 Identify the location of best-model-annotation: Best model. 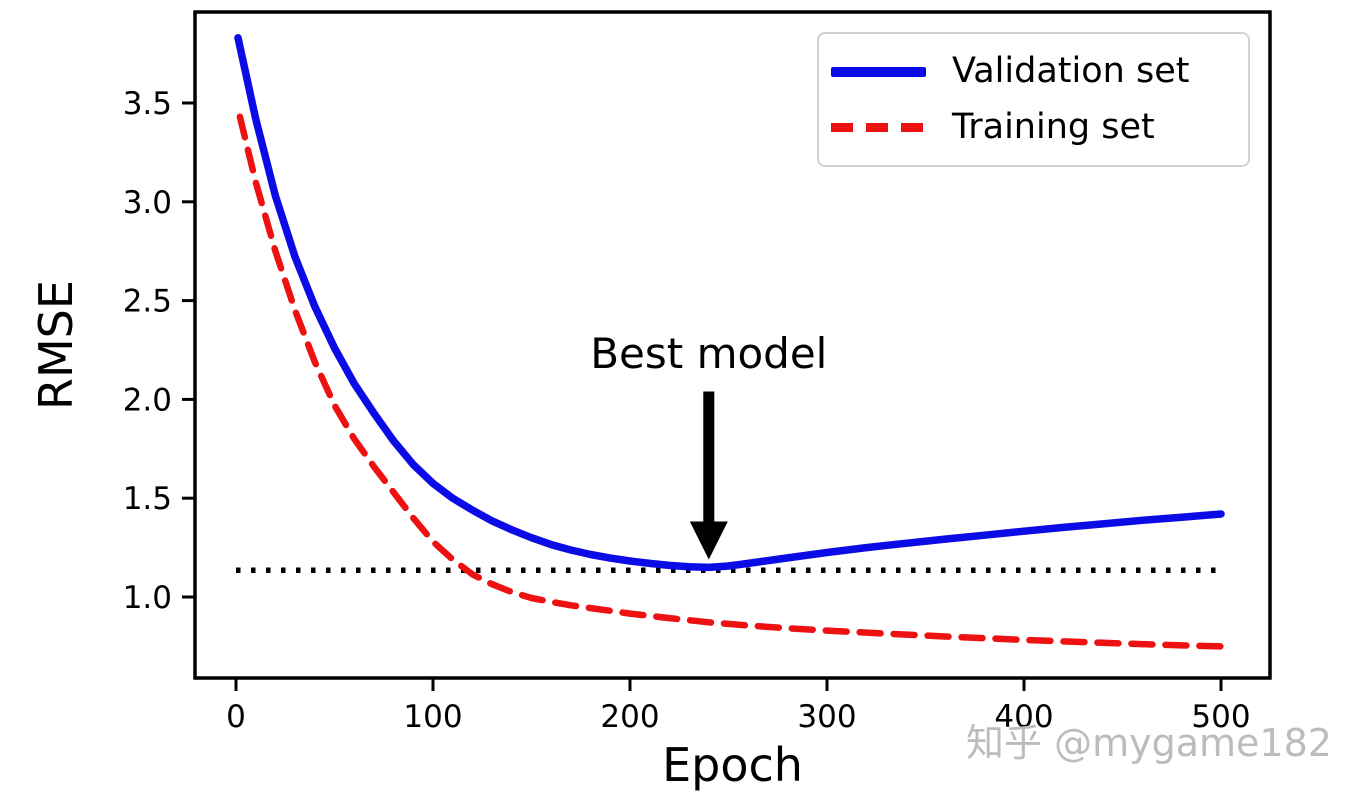
(708, 353).